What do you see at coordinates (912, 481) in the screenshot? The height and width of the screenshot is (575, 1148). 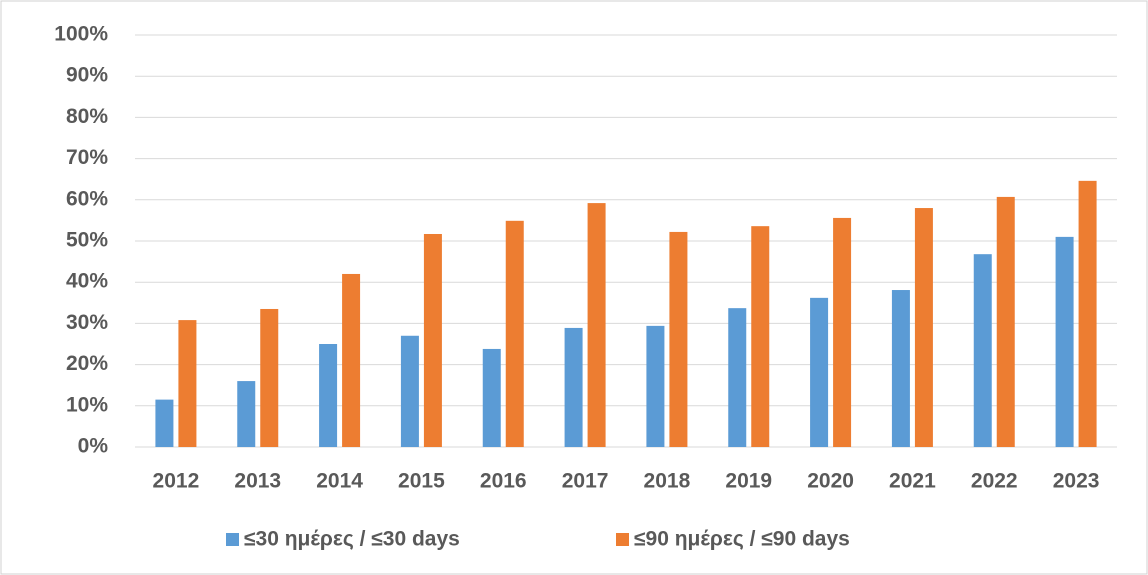 I see `x-tick-label: 2021` at bounding box center [912, 481].